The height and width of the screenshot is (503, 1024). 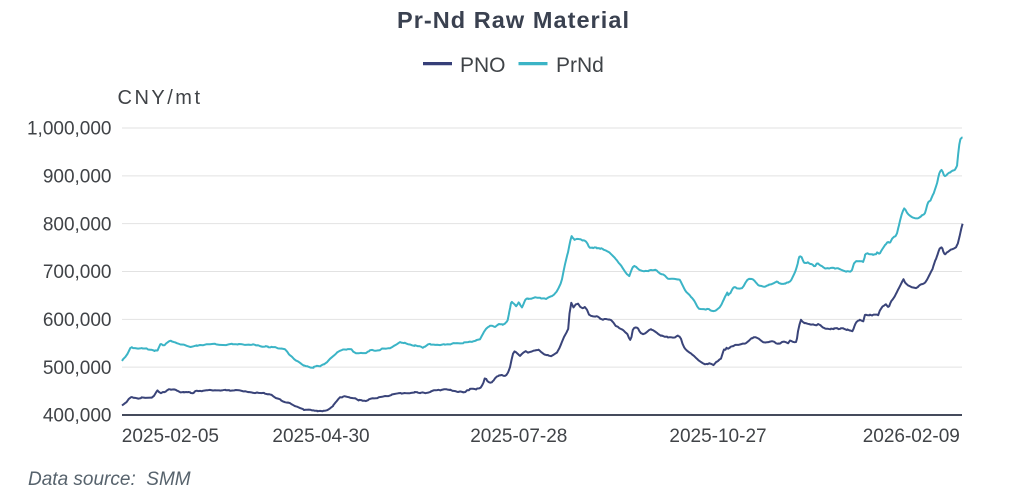 I want to click on svg-text: 2026-02-09, so click(x=911, y=436).